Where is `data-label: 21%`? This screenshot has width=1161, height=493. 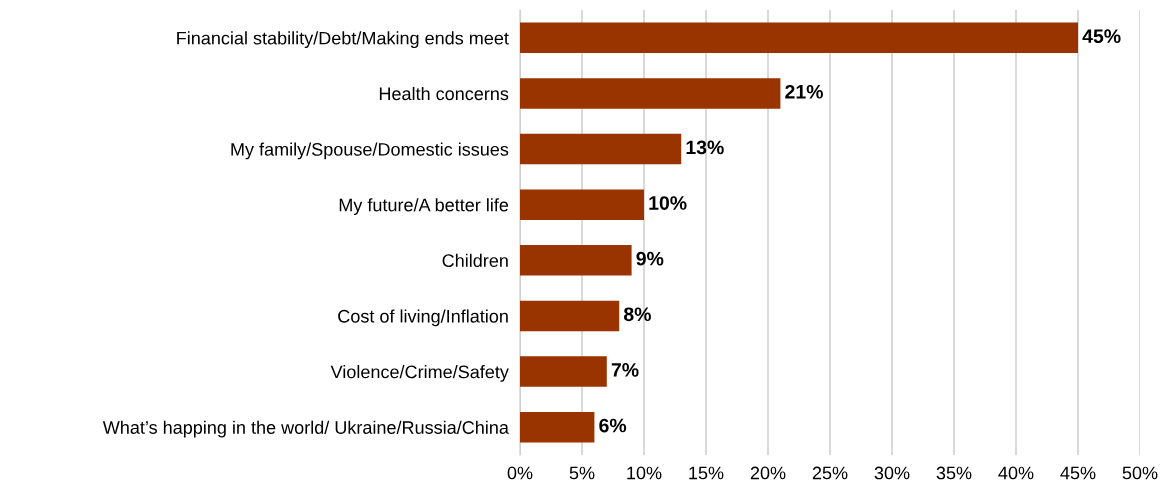
data-label: 21% is located at coordinates (804, 91).